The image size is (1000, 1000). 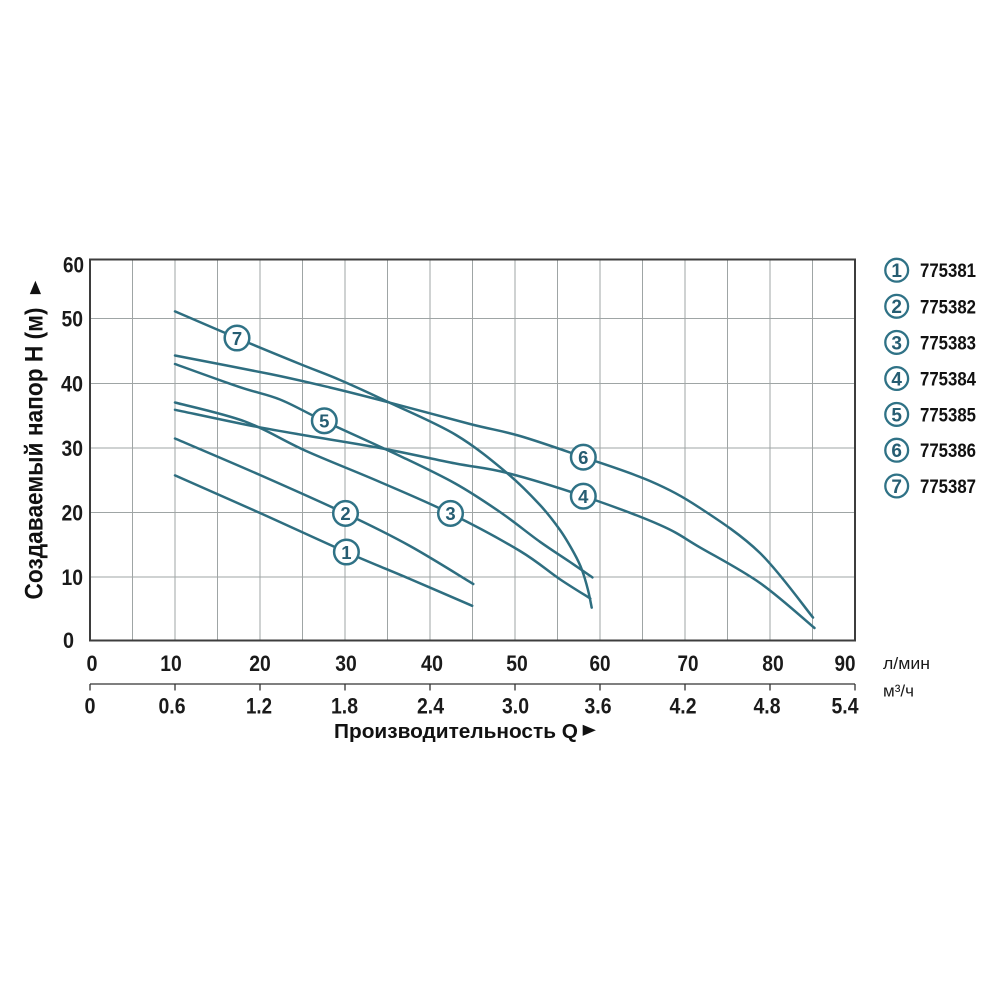 What do you see at coordinates (845, 706) in the screenshot?
I see `svg-text: 5.4` at bounding box center [845, 706].